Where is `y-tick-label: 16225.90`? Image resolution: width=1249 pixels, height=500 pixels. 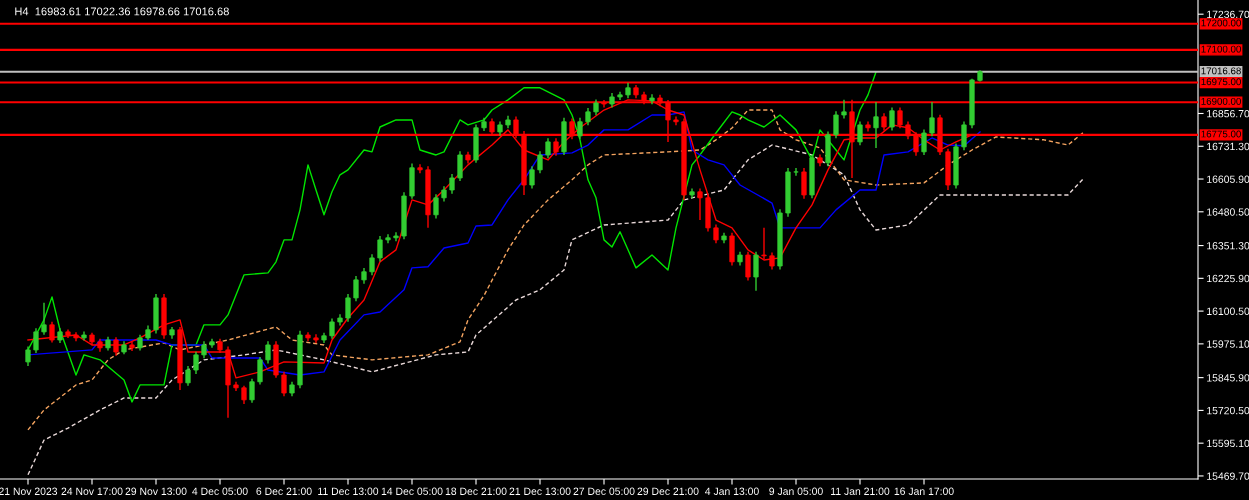 y-tick-label: 16225.90 is located at coordinates (1228, 278).